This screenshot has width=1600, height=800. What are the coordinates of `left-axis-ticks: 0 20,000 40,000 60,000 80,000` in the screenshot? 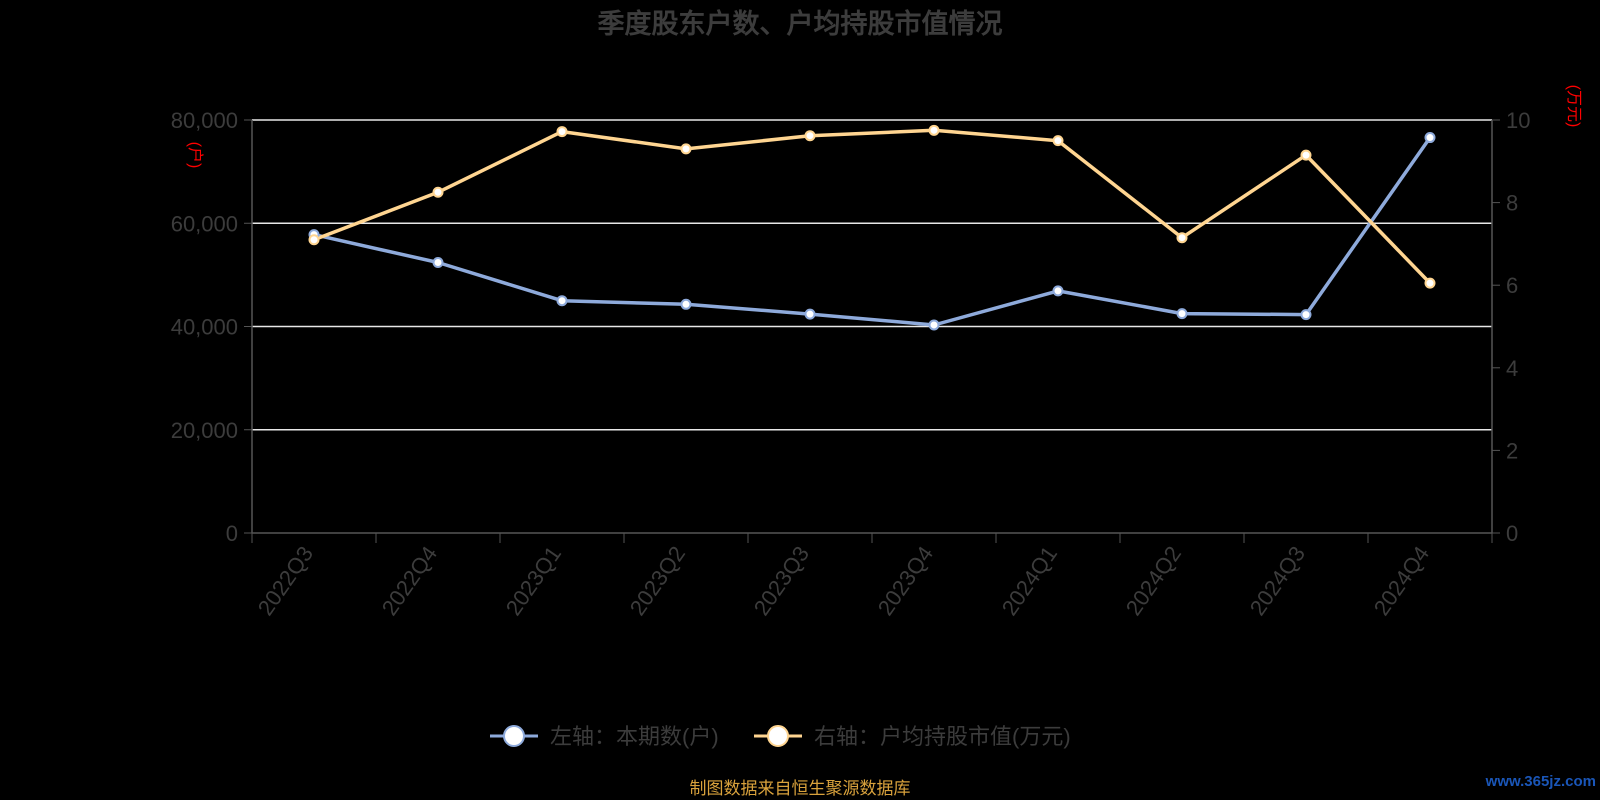 It's located at (211, 327).